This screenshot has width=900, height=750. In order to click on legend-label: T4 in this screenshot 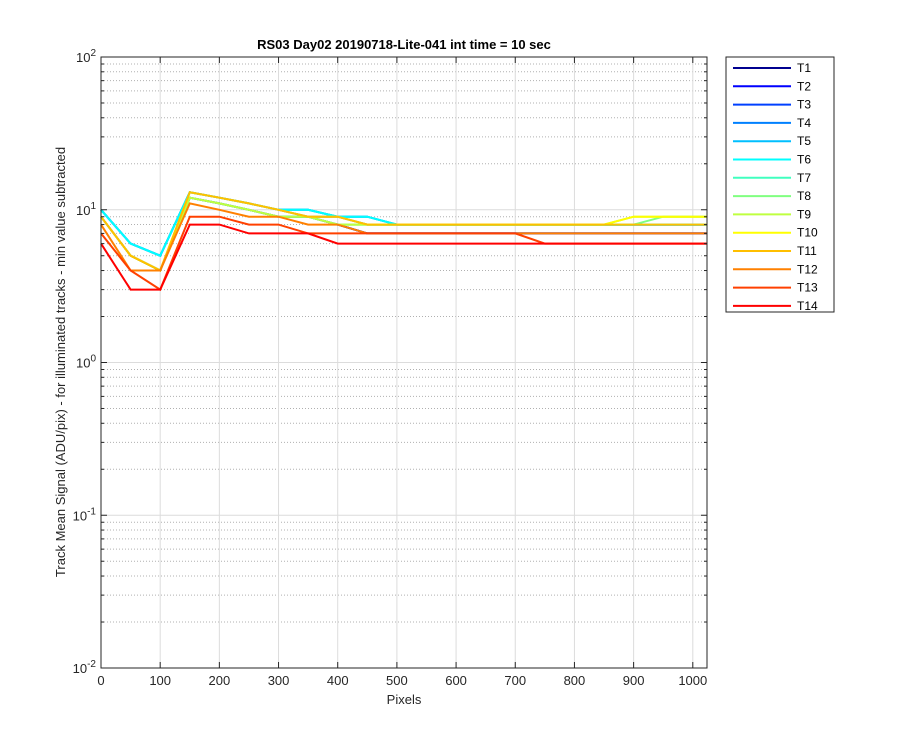, I will do `click(804, 123)`.